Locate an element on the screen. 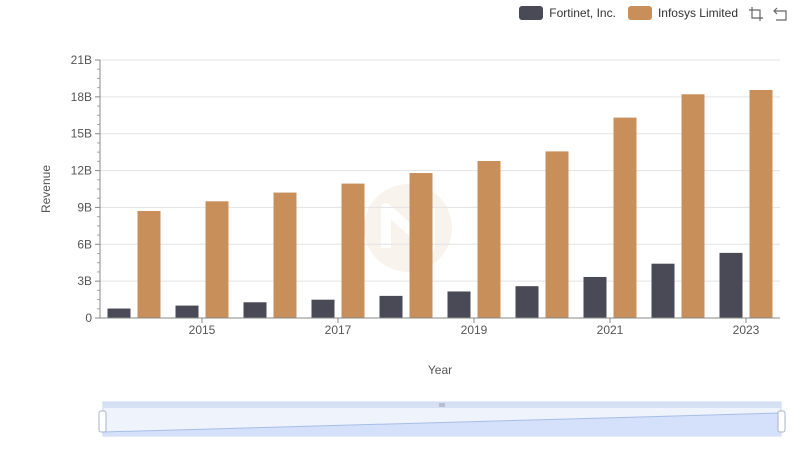  bar-fortinet-2022 is located at coordinates (663, 290).